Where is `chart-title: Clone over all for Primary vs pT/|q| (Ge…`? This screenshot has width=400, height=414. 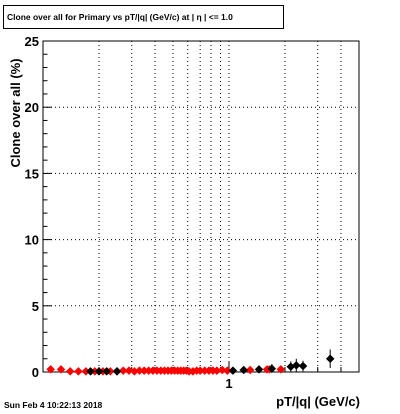 chart-title: Clone over all for Primary vs pT/|q| (Ge… is located at coordinates (143, 17).